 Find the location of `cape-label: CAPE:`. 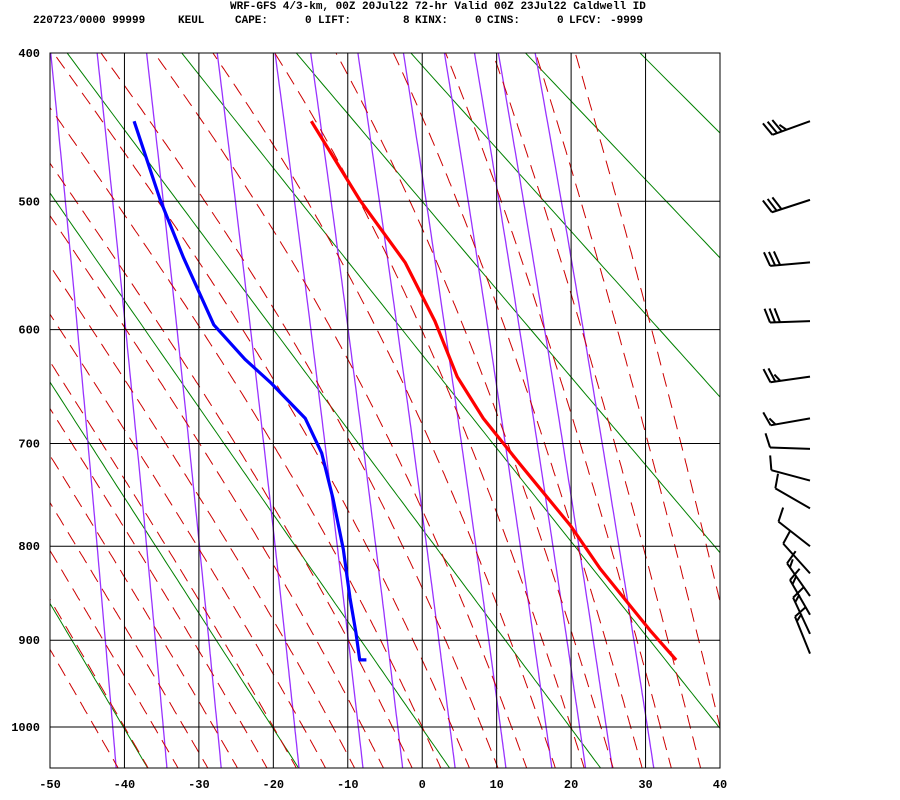

cape-label: CAPE: is located at coordinates (252, 21).